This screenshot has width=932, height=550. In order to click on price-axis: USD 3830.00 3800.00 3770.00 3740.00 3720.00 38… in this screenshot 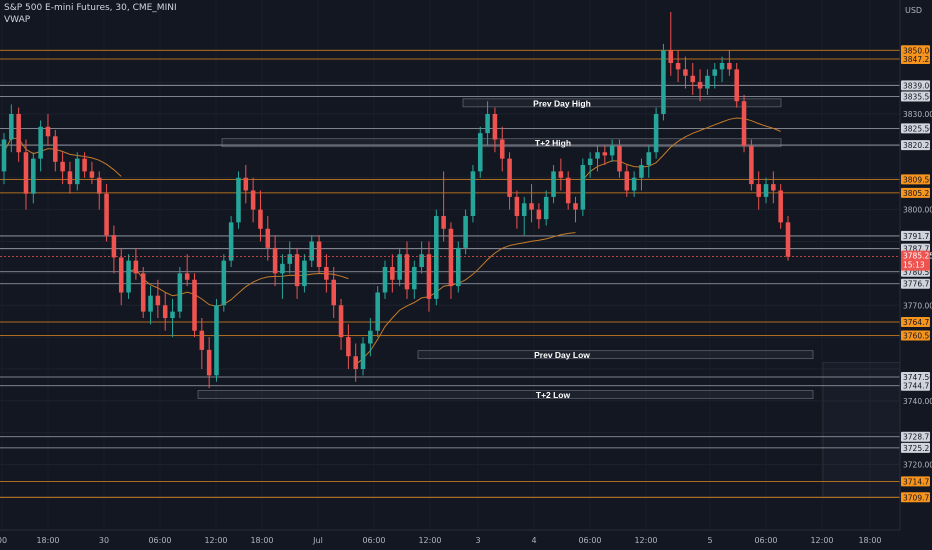, I will do `click(915, 275)`.